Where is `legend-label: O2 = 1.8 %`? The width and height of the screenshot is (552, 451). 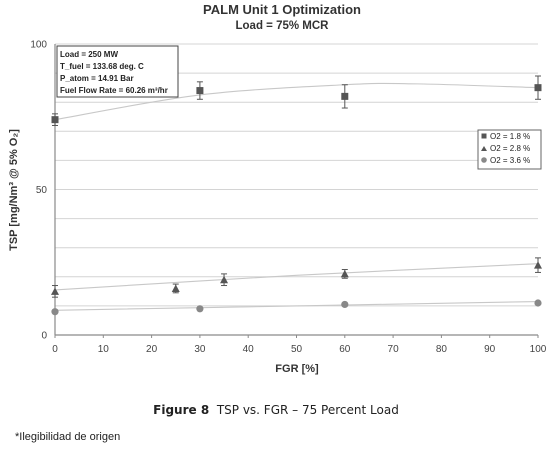 legend-label: O2 = 1.8 % is located at coordinates (510, 136).